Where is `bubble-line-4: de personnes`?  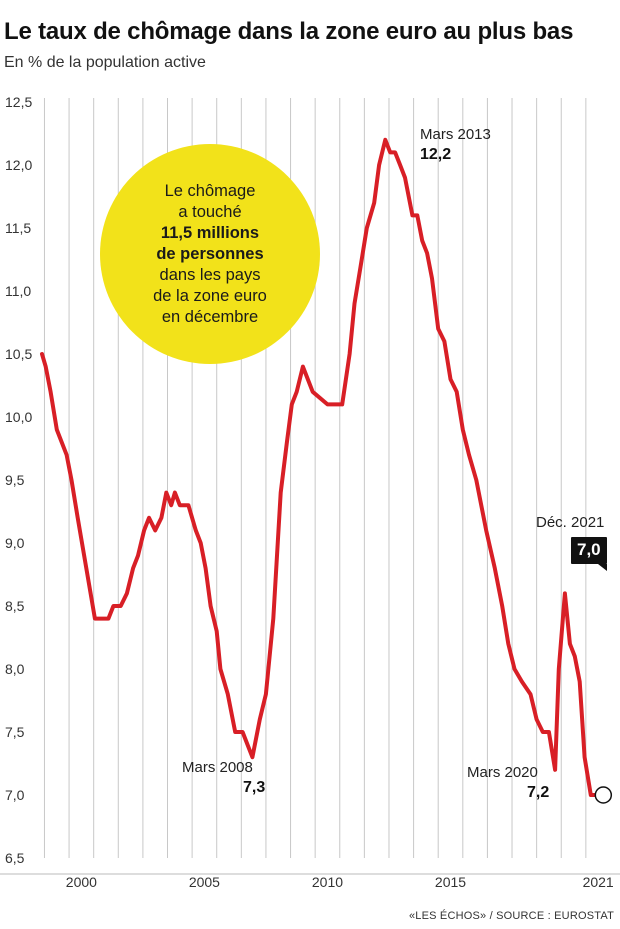 bubble-line-4: de personnes is located at coordinates (210, 253).